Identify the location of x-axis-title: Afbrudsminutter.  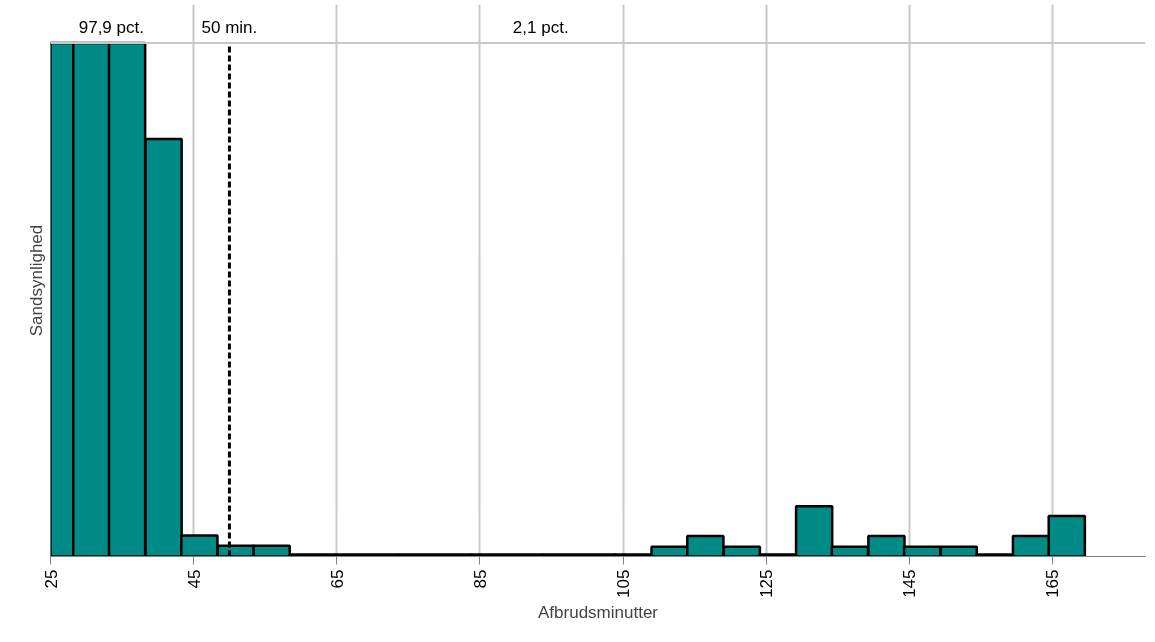
(598, 612).